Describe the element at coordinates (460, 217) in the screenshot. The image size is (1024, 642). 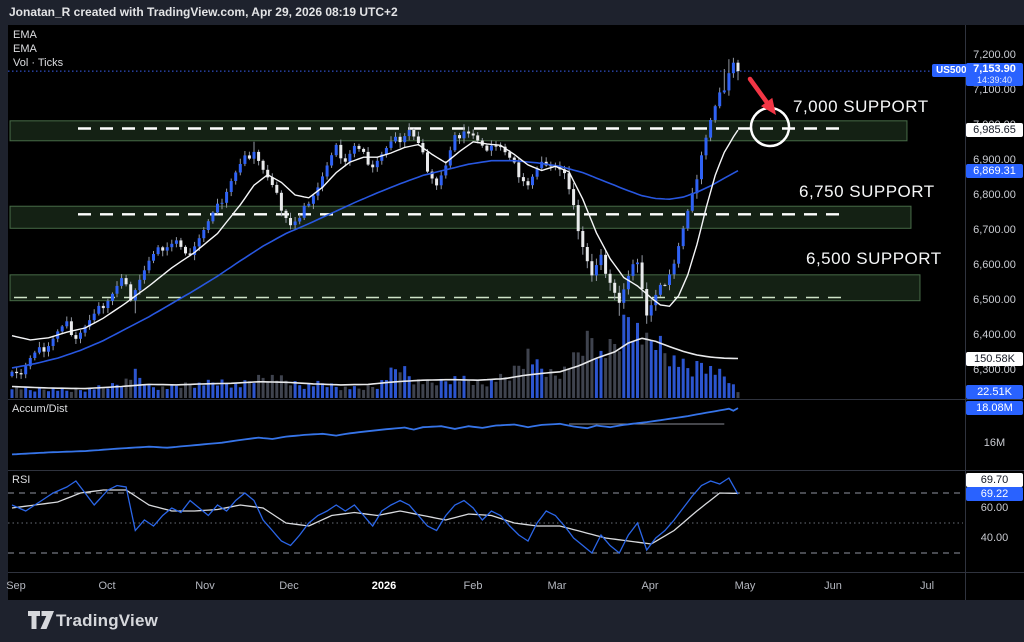
I see `support-zone` at that location.